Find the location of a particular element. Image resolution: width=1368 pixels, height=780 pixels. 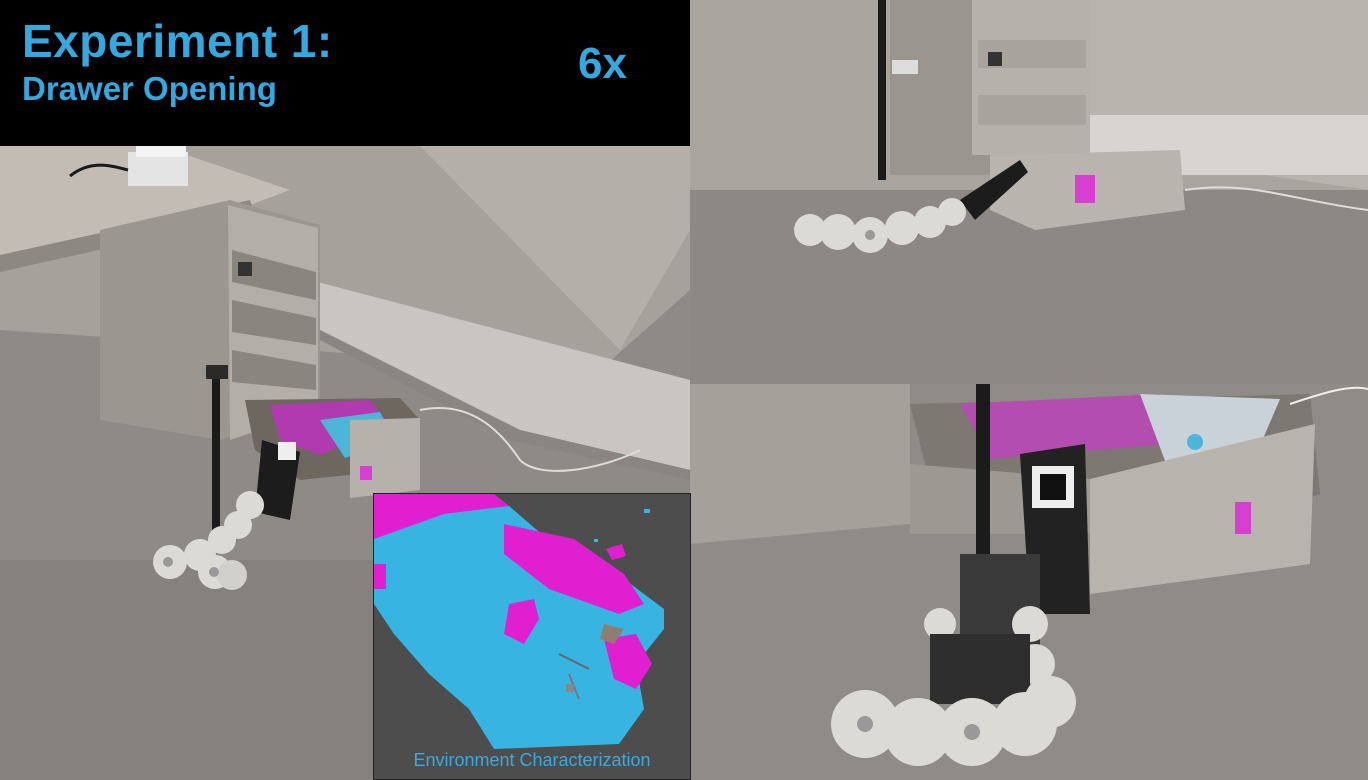

experiment-title: Experiment 1: is located at coordinates (177, 41).